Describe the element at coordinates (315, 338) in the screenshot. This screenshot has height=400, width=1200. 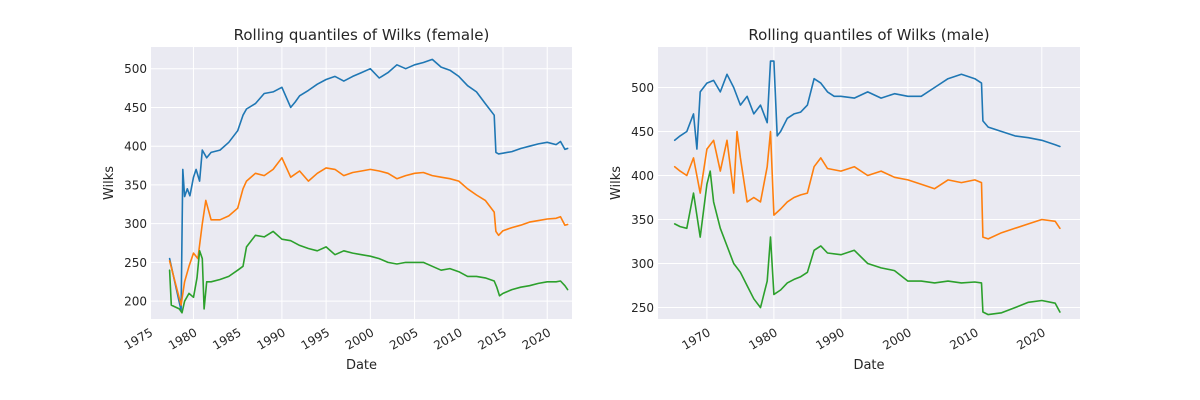
I see `x-tick-label: 1995` at that location.